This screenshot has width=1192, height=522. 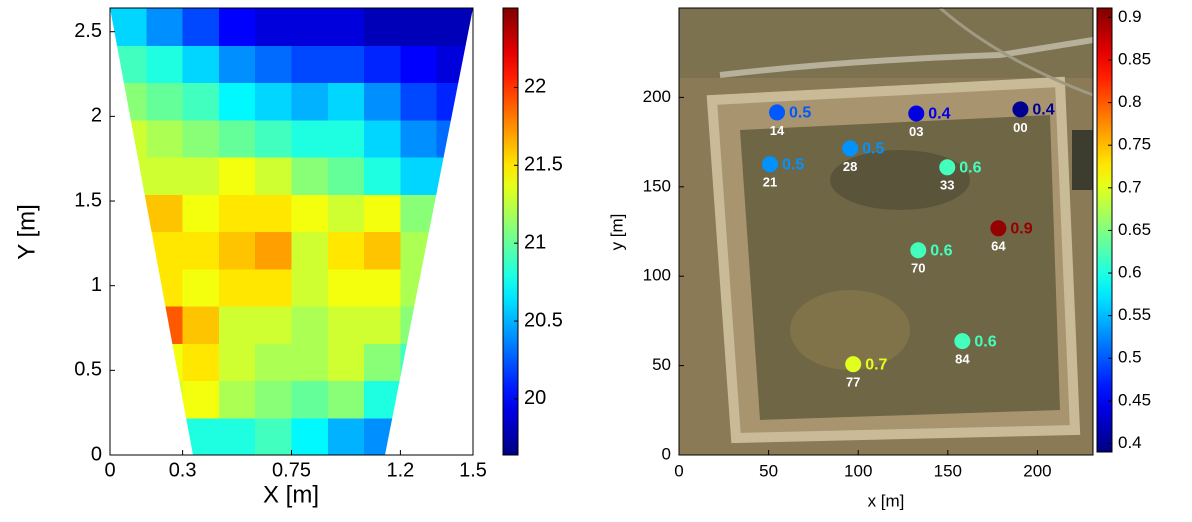 What do you see at coordinates (918, 268) in the screenshot?
I see `point-label: 70` at bounding box center [918, 268].